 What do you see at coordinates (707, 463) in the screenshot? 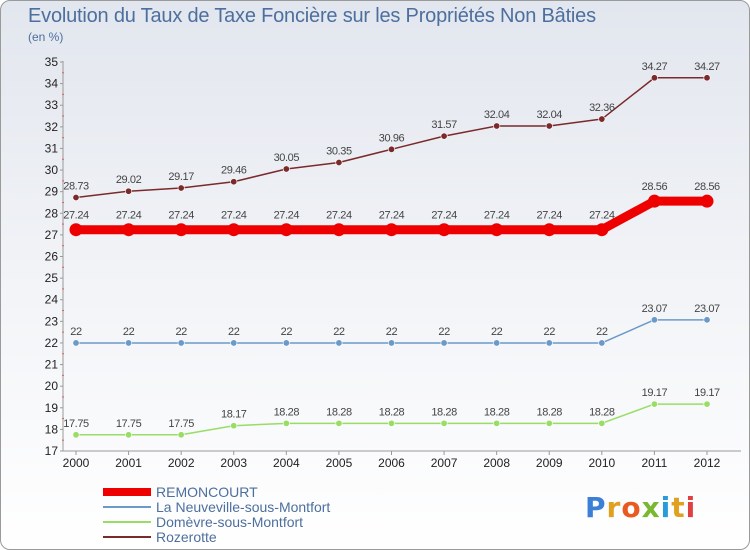
I see `x-tick-label: 2012` at bounding box center [707, 463].